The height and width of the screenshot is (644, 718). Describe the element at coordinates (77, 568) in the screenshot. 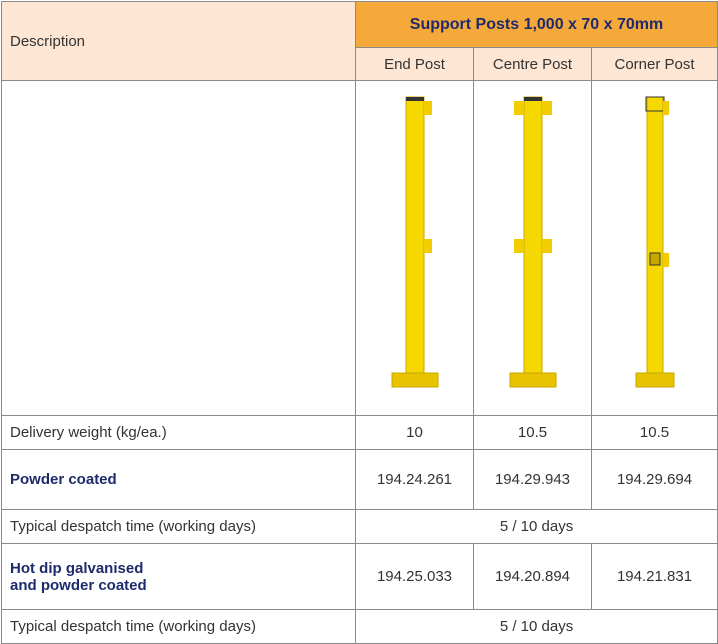

I see `label-line: Hot dip galvanised` at that location.